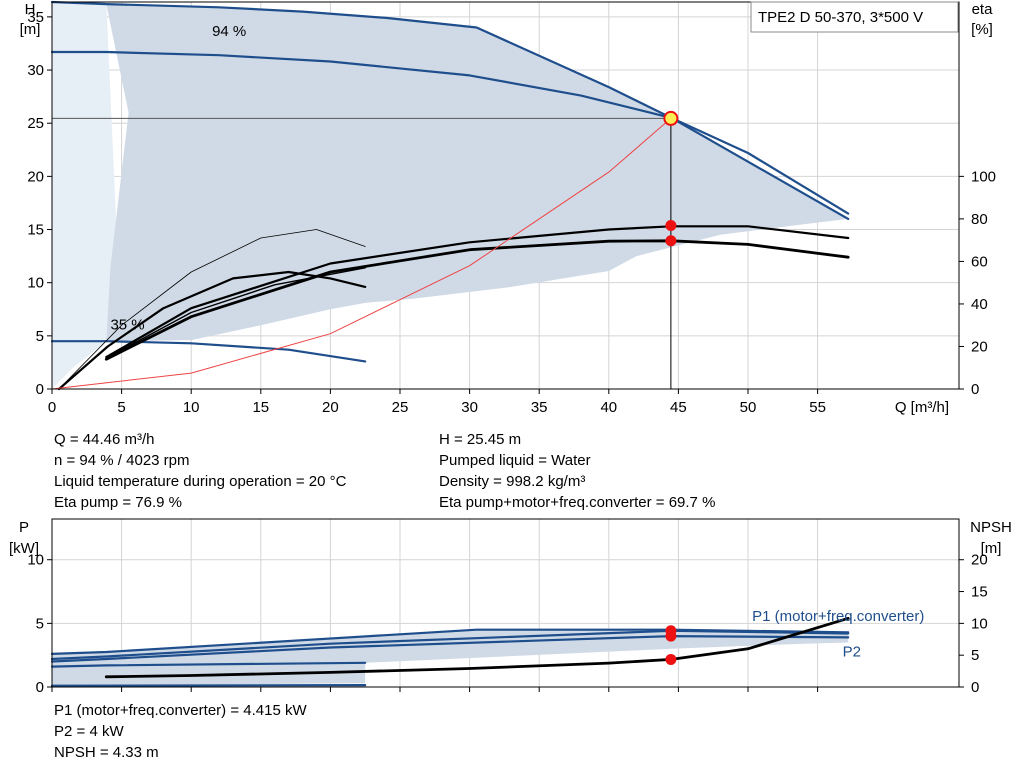 This screenshot has width=1024, height=781. I want to click on power-ytick-label: 0, so click(40, 687).